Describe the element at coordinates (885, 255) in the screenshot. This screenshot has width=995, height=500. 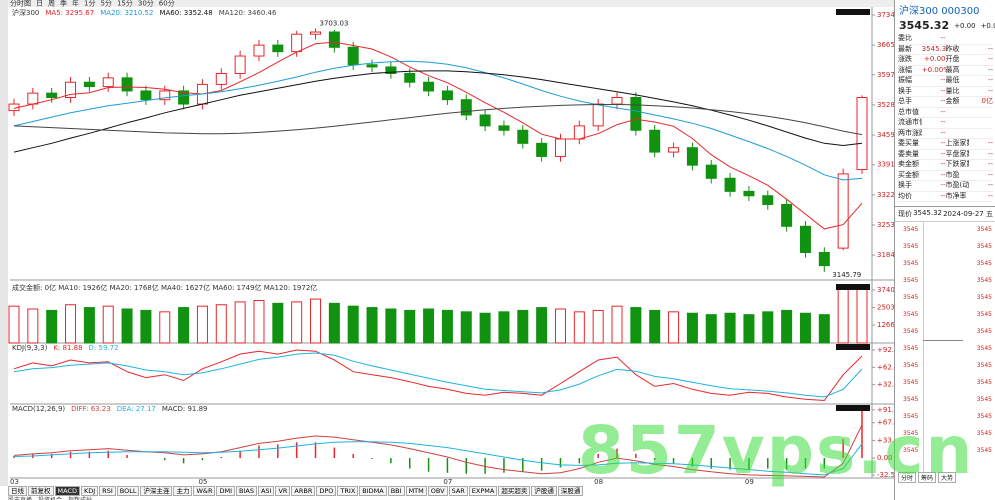
I see `y-tick-label: 3184` at that location.